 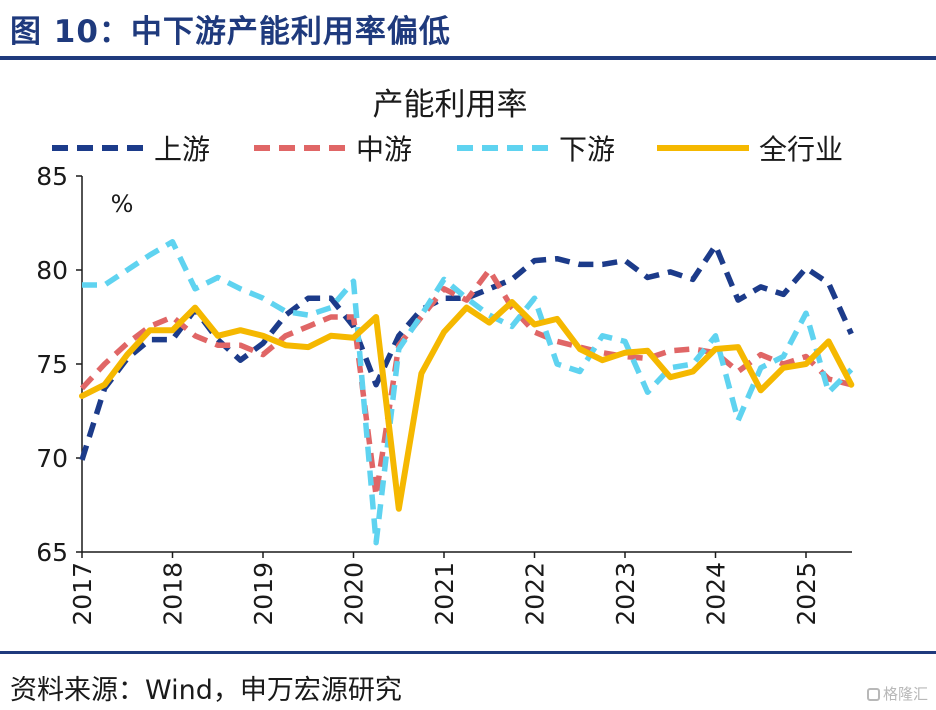 What do you see at coordinates (716, 594) in the screenshot?
I see `x-tick-label: 2024` at bounding box center [716, 594].